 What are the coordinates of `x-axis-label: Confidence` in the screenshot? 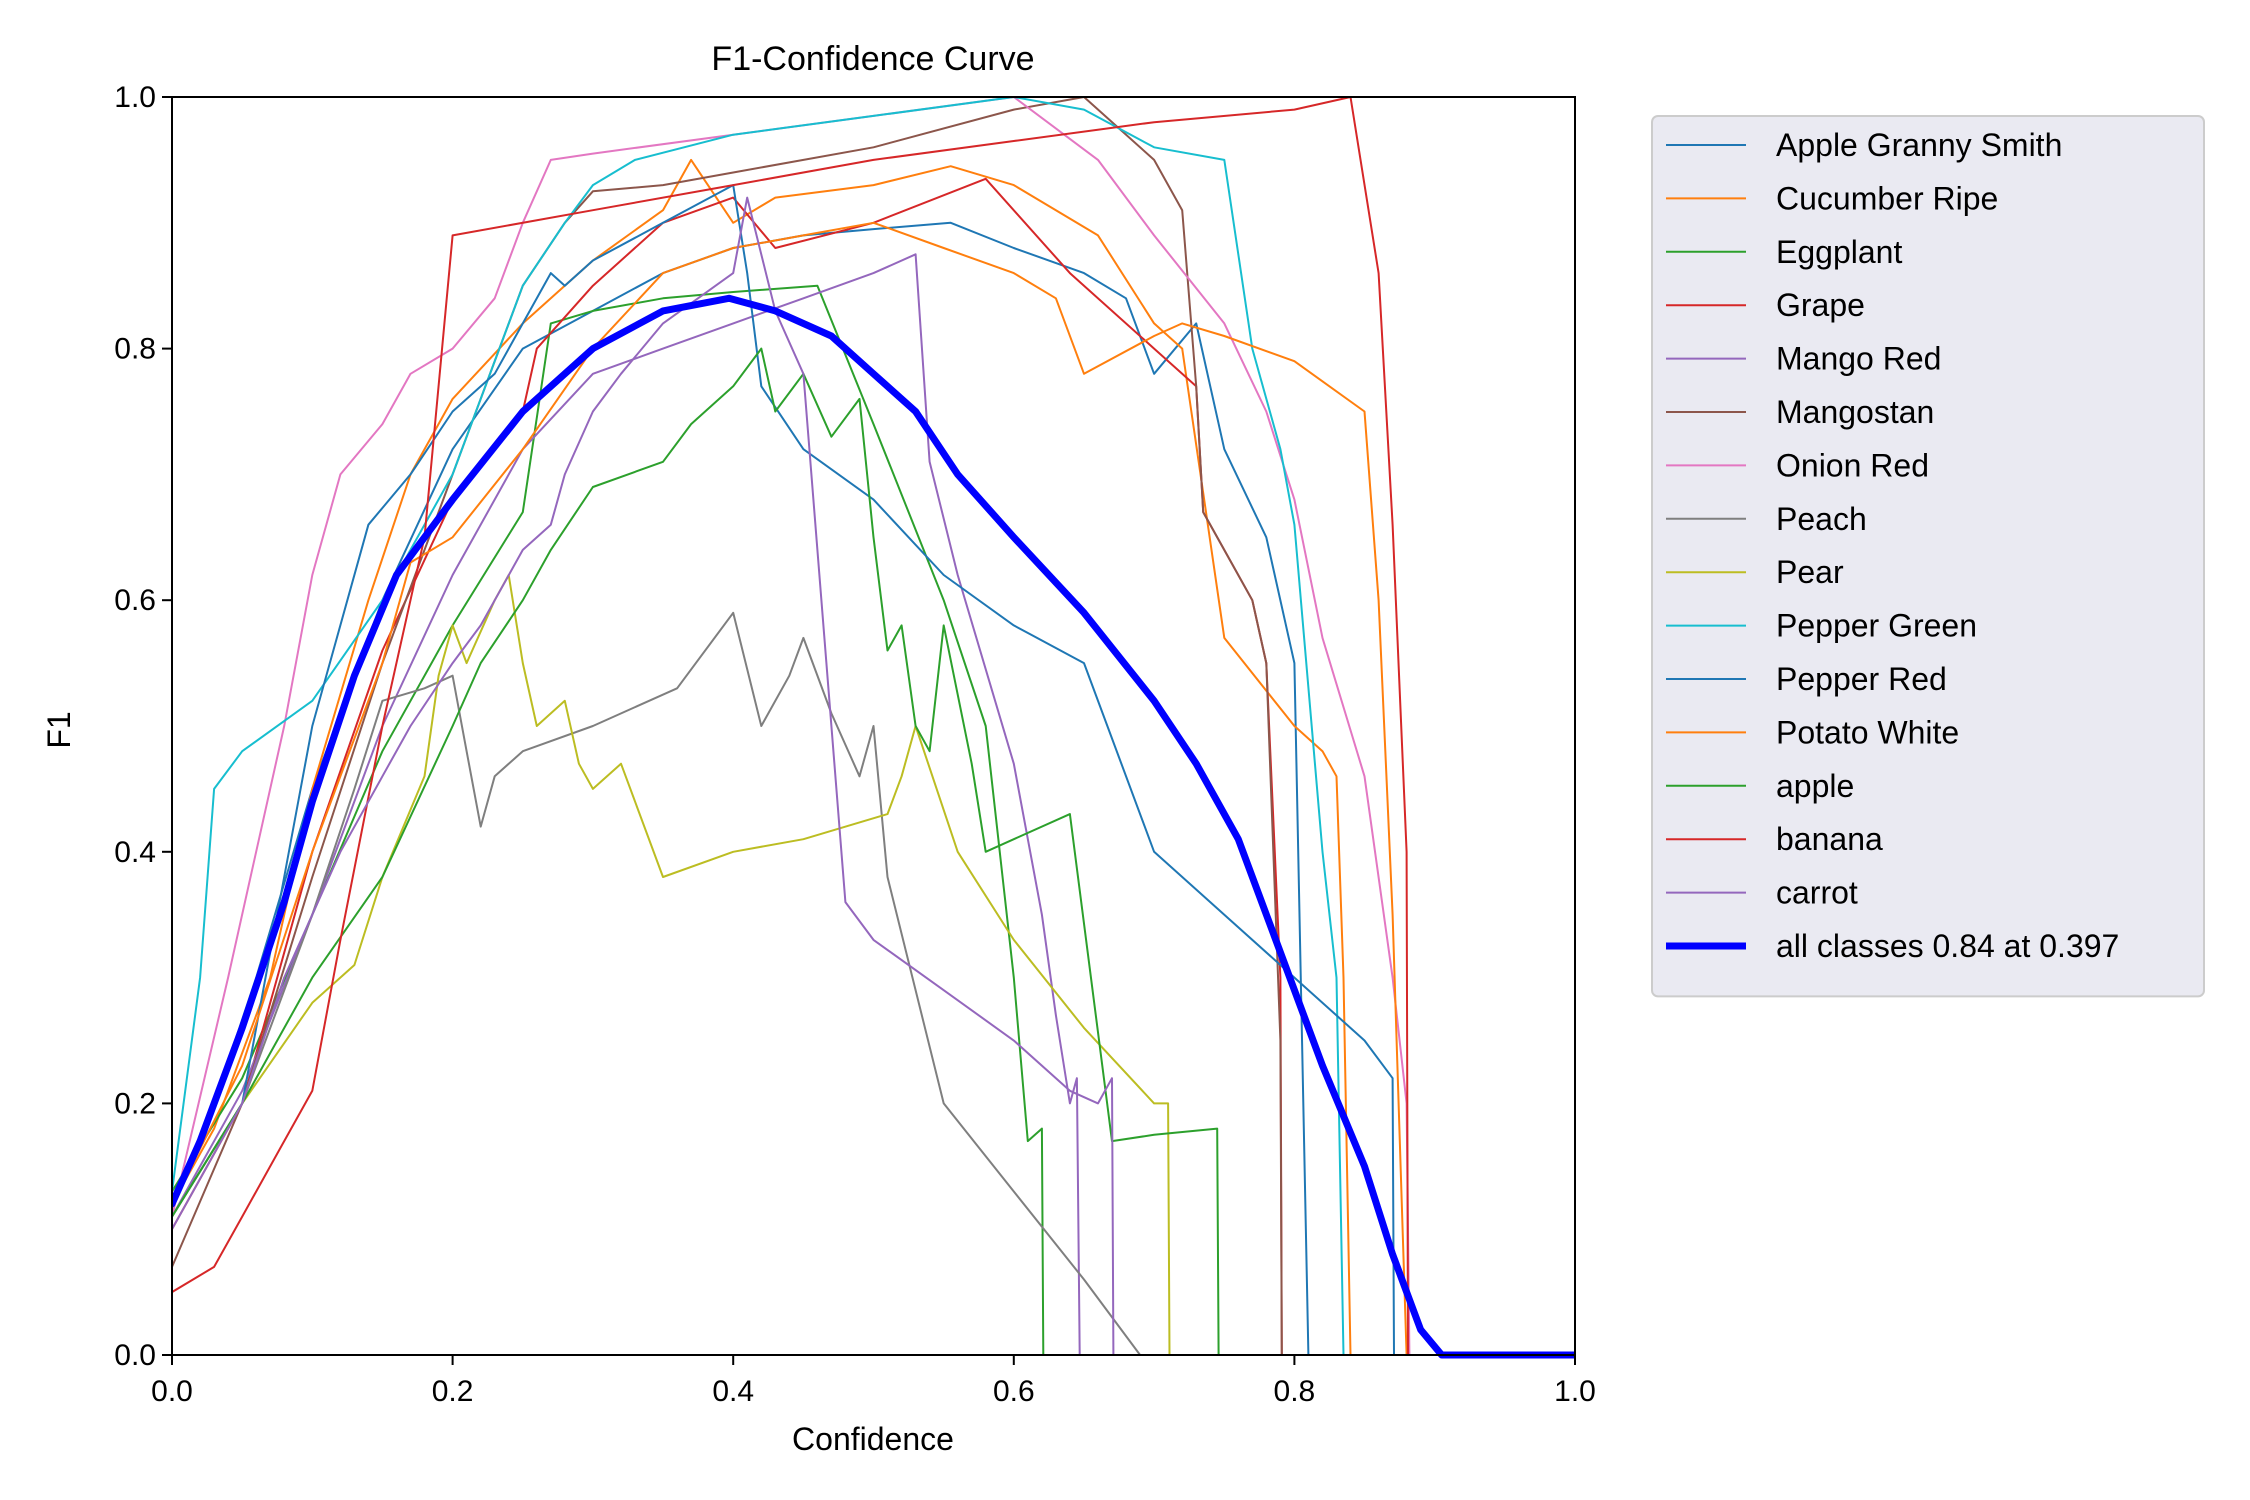 It's located at (873, 1439).